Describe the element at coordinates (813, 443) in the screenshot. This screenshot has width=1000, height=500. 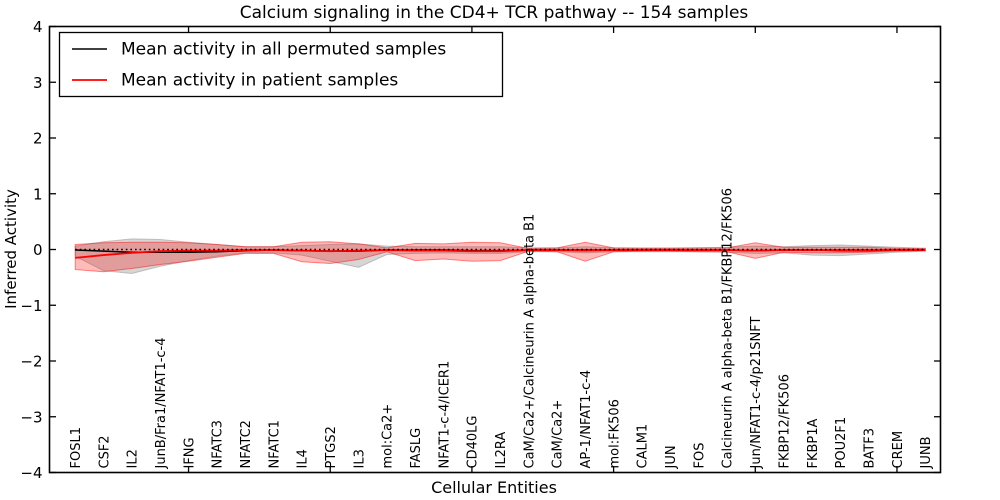
I see `x-entity-label: FKBP1A` at that location.